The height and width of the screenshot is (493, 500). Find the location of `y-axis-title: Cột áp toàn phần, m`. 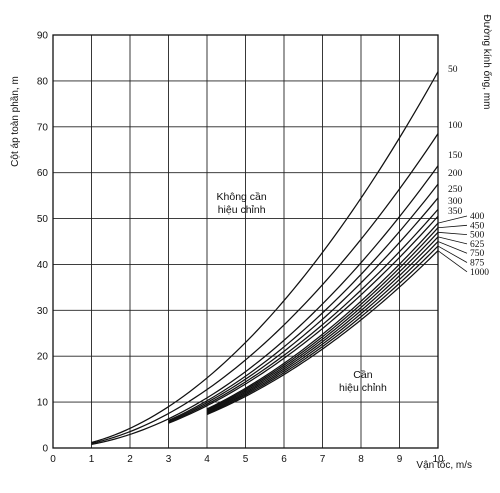

y-axis-title: Cột áp toàn phần, m is located at coordinates (15, 121).